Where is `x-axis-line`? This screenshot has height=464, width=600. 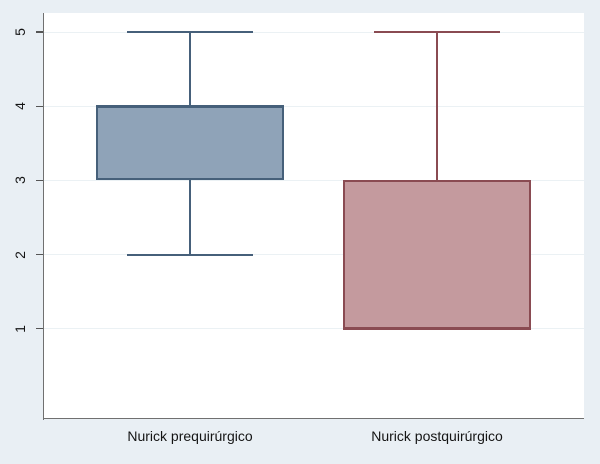
x-axis-line is located at coordinates (313, 418).